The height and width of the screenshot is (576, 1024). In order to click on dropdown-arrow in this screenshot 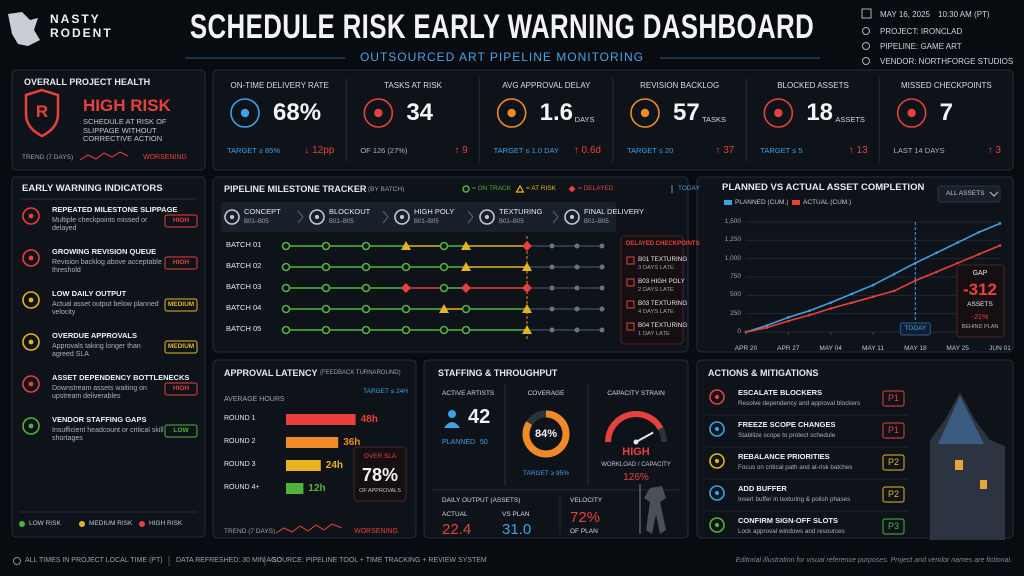, I will do `click(994, 194)`.